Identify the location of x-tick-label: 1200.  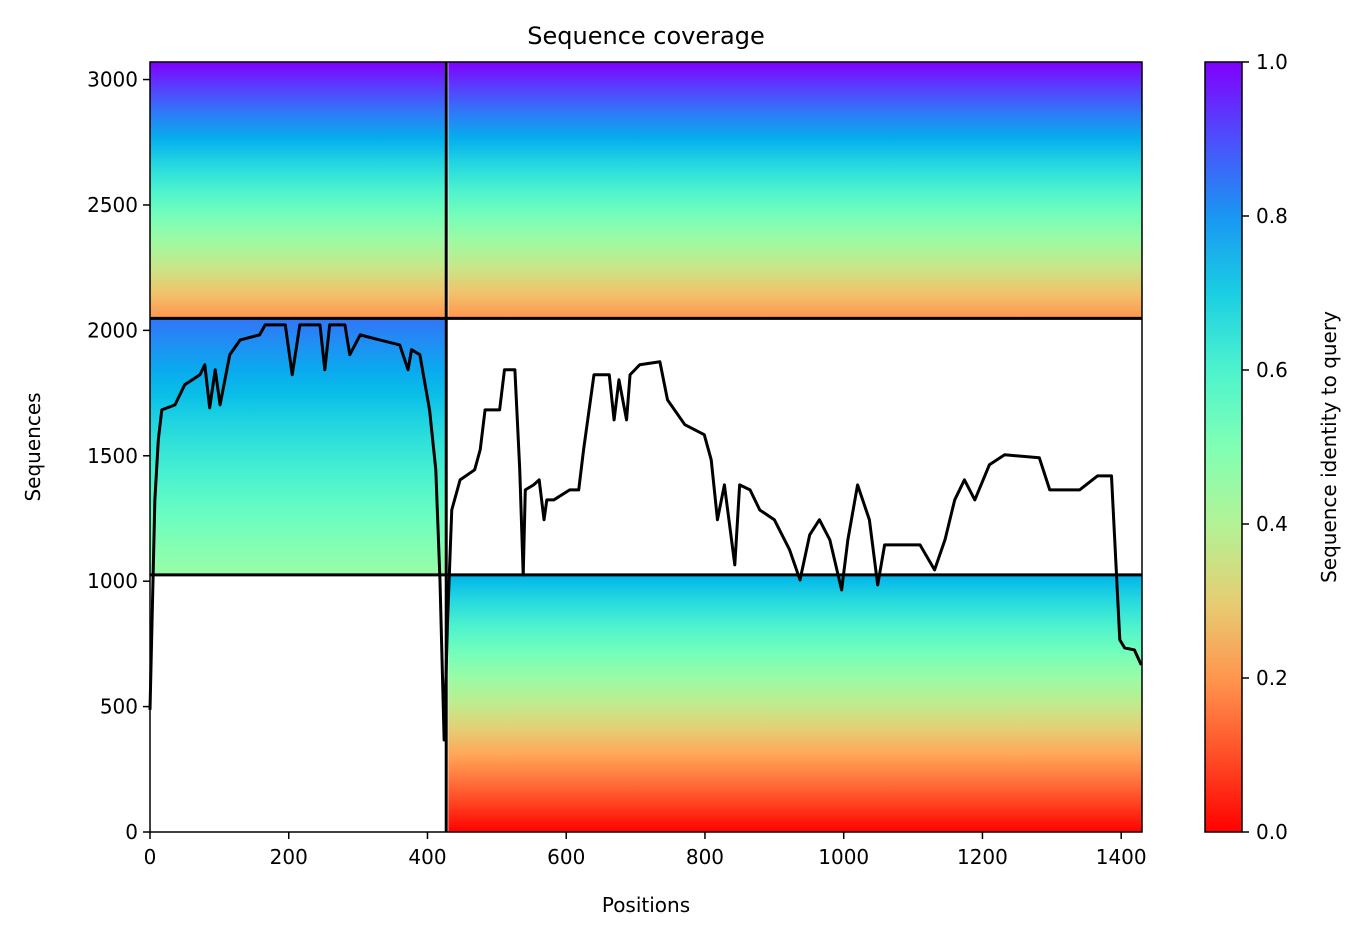
(982, 857).